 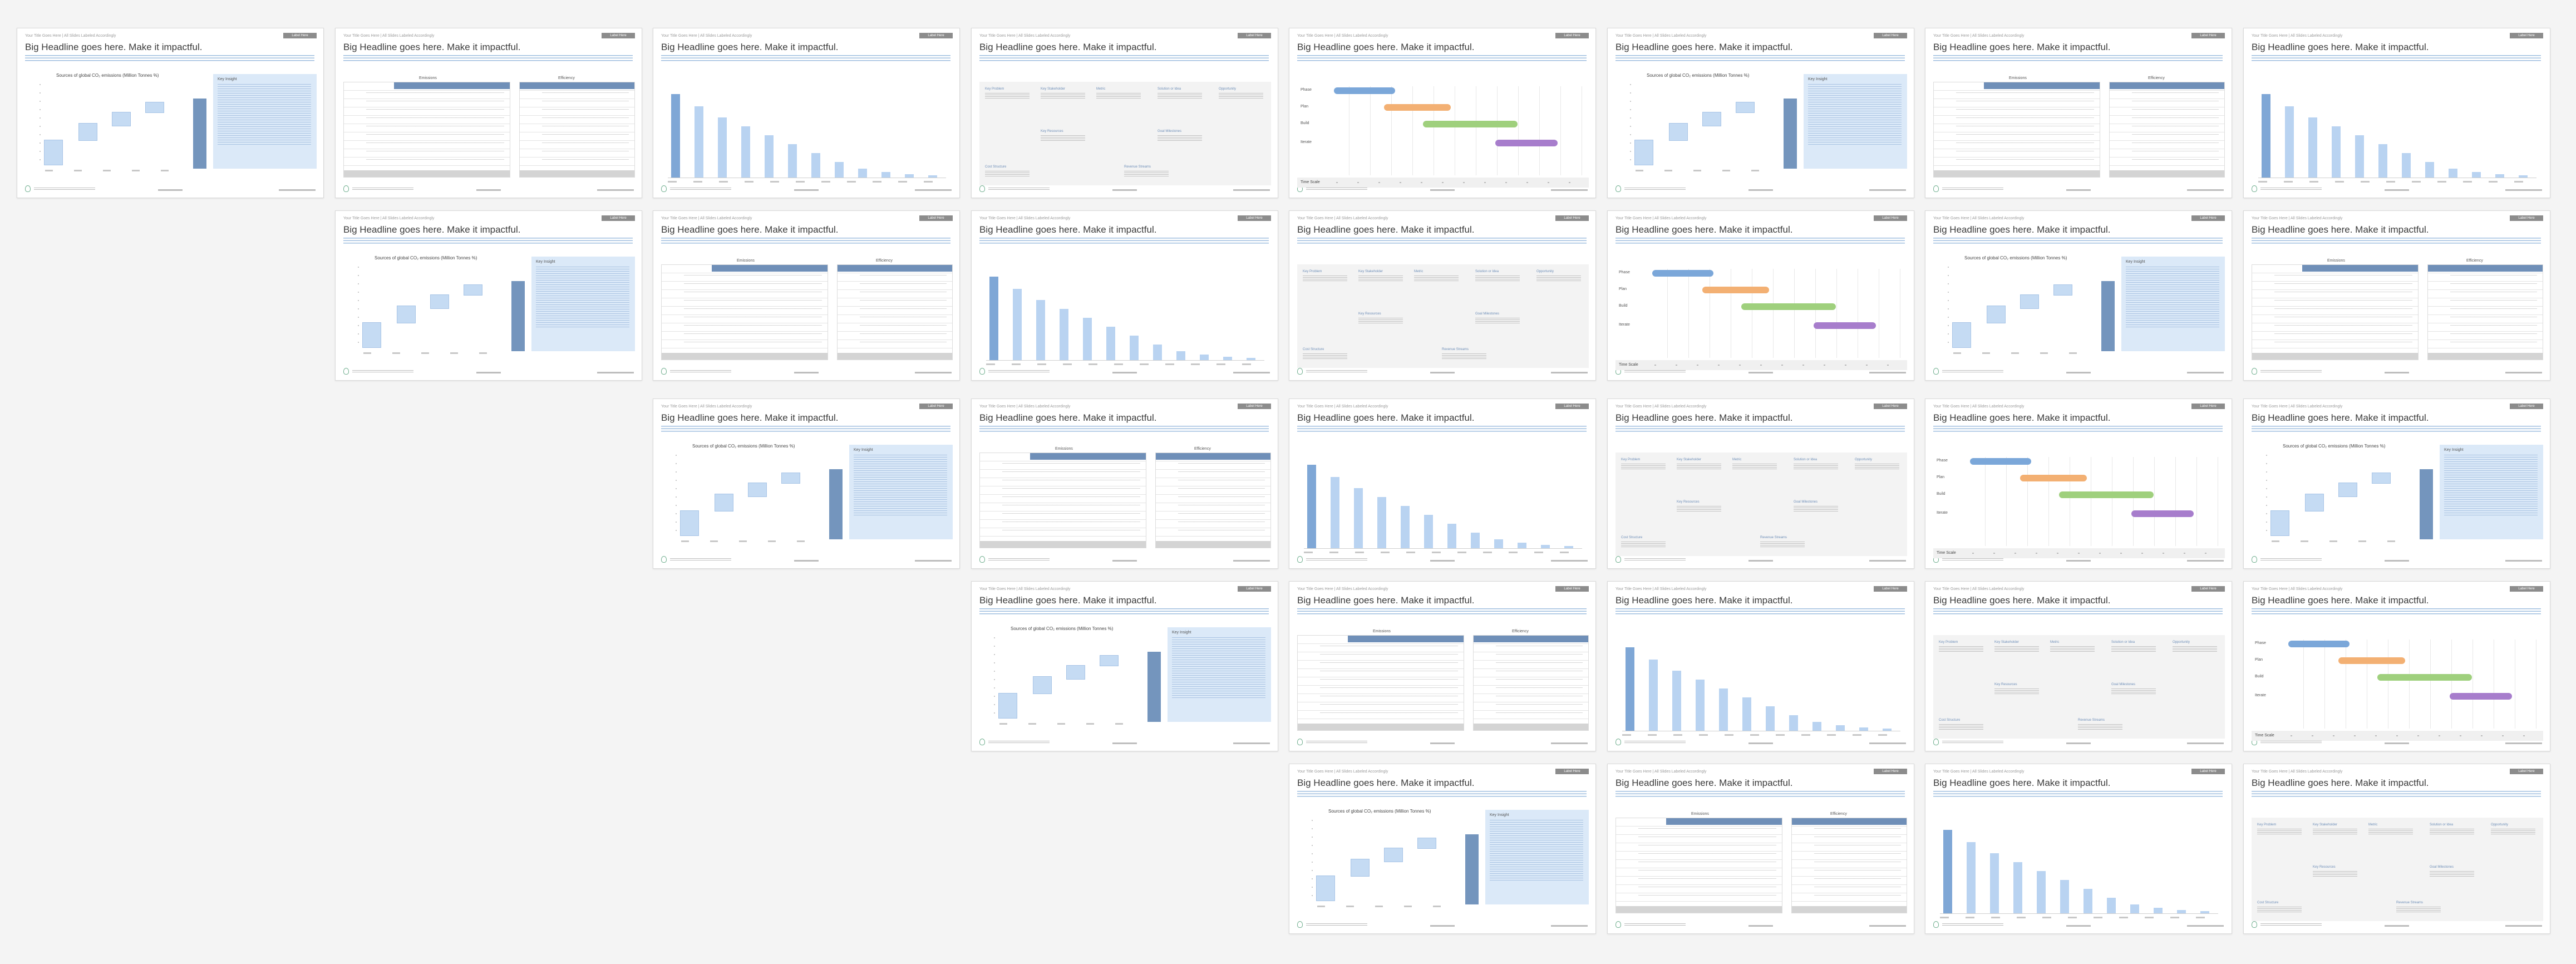 What do you see at coordinates (1712, 119) in the screenshot?
I see `waterfall-bar` at bounding box center [1712, 119].